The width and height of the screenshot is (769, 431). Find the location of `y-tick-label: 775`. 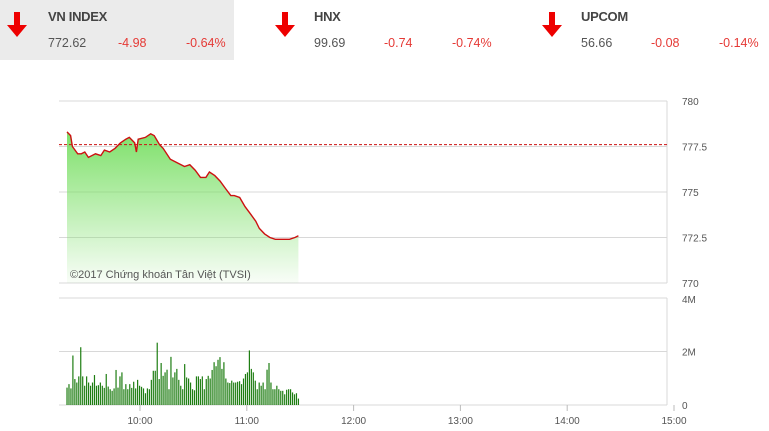

y-tick-label: 775 is located at coordinates (690, 193).